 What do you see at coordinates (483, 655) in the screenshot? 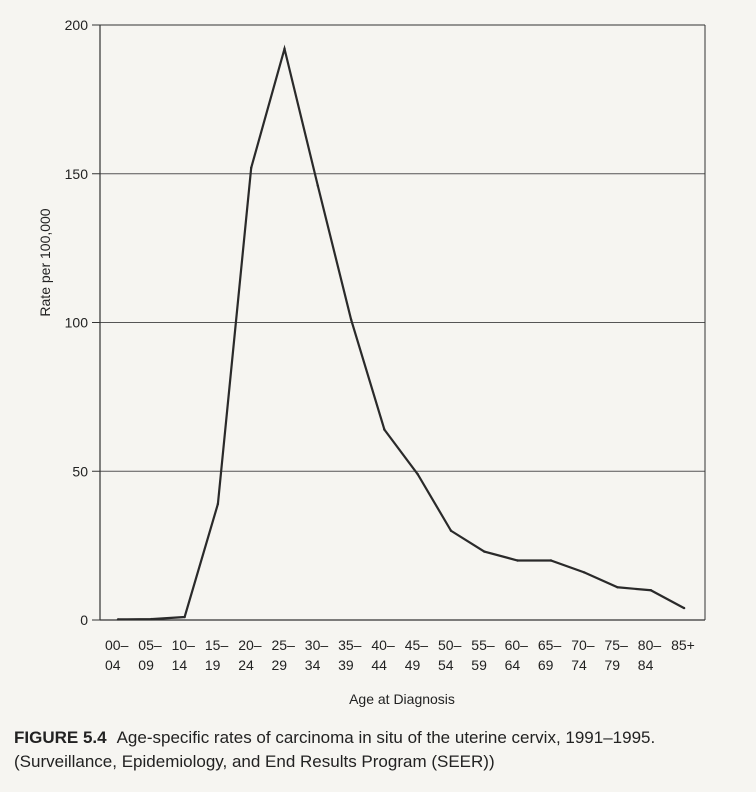
I see `x-tick-label: 55– 59` at bounding box center [483, 655].